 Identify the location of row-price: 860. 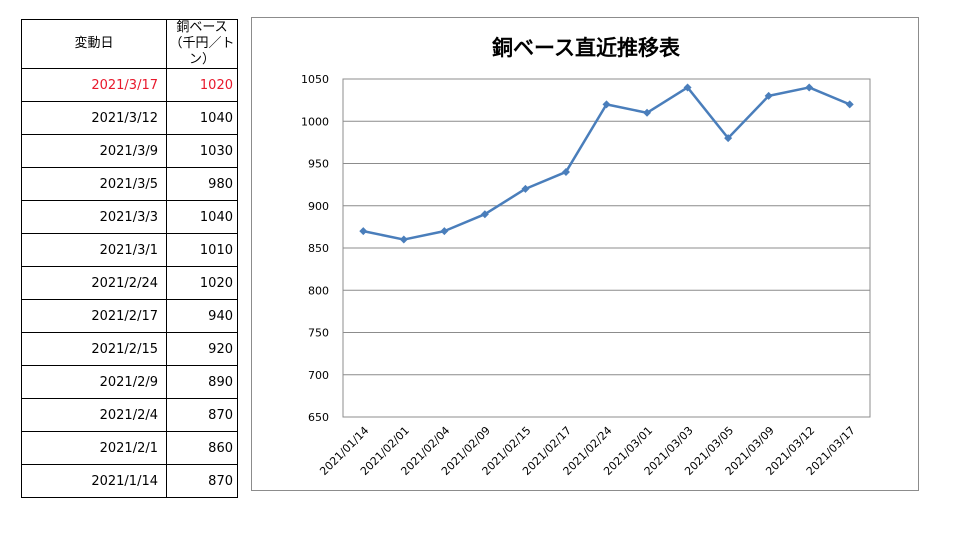
(202, 448).